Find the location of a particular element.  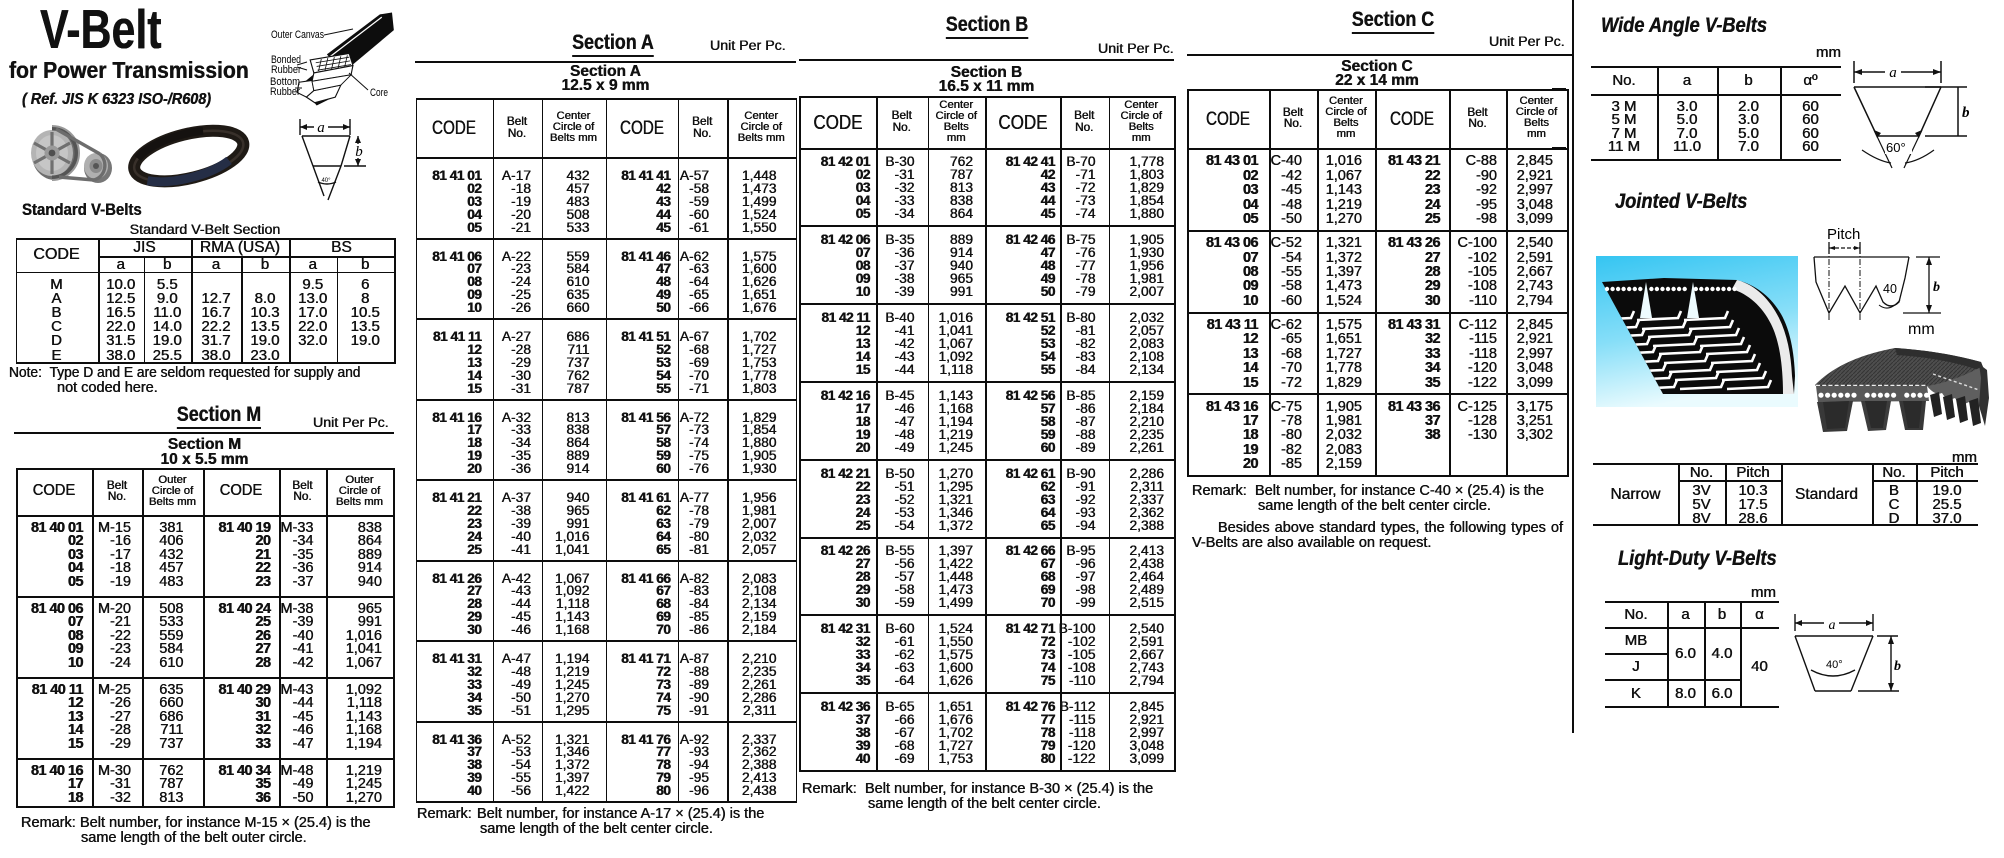

svg-text: Bottom is located at coordinates (285, 82).